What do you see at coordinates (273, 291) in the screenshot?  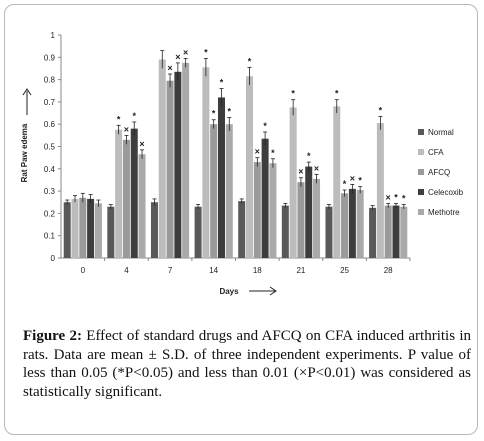 I see `x-axis-arrowhead` at bounding box center [273, 291].